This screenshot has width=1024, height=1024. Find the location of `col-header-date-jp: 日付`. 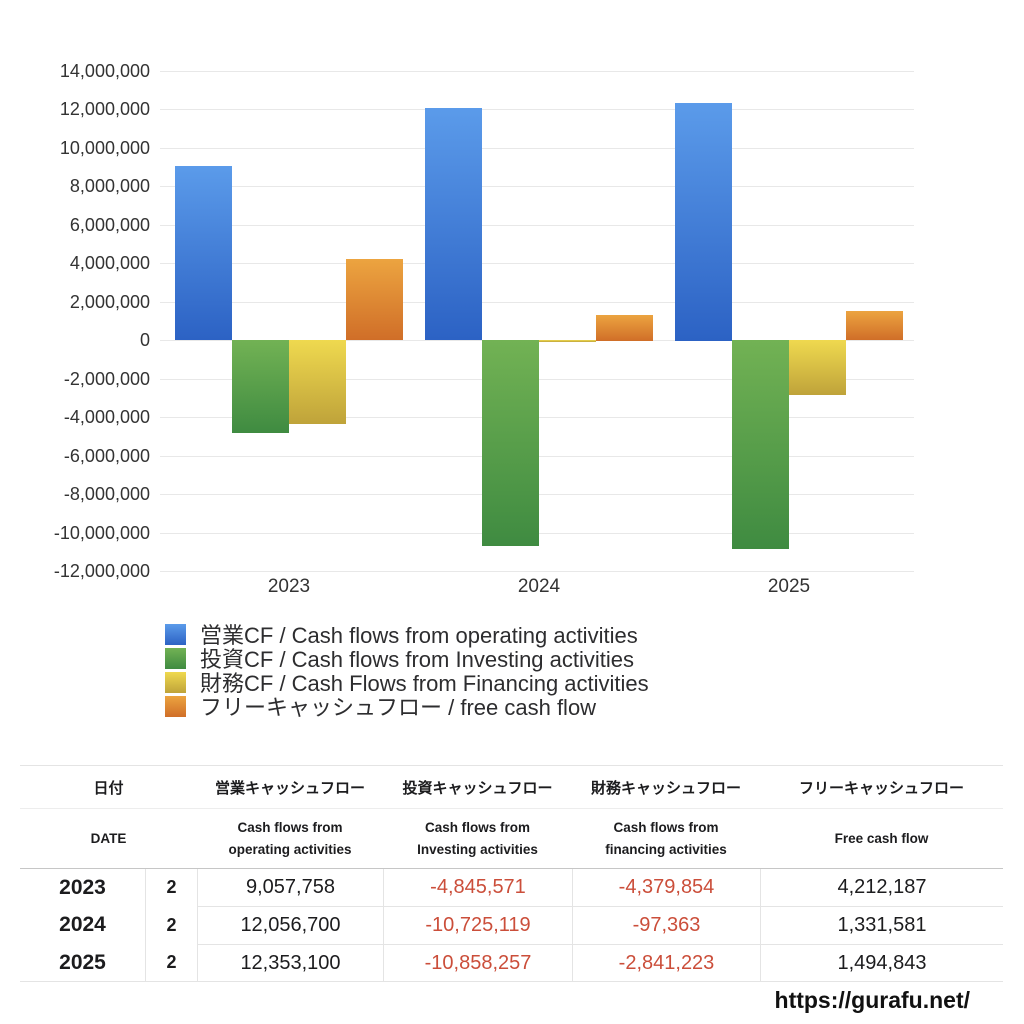

col-header-date-jp: 日付 is located at coordinates (108, 787).